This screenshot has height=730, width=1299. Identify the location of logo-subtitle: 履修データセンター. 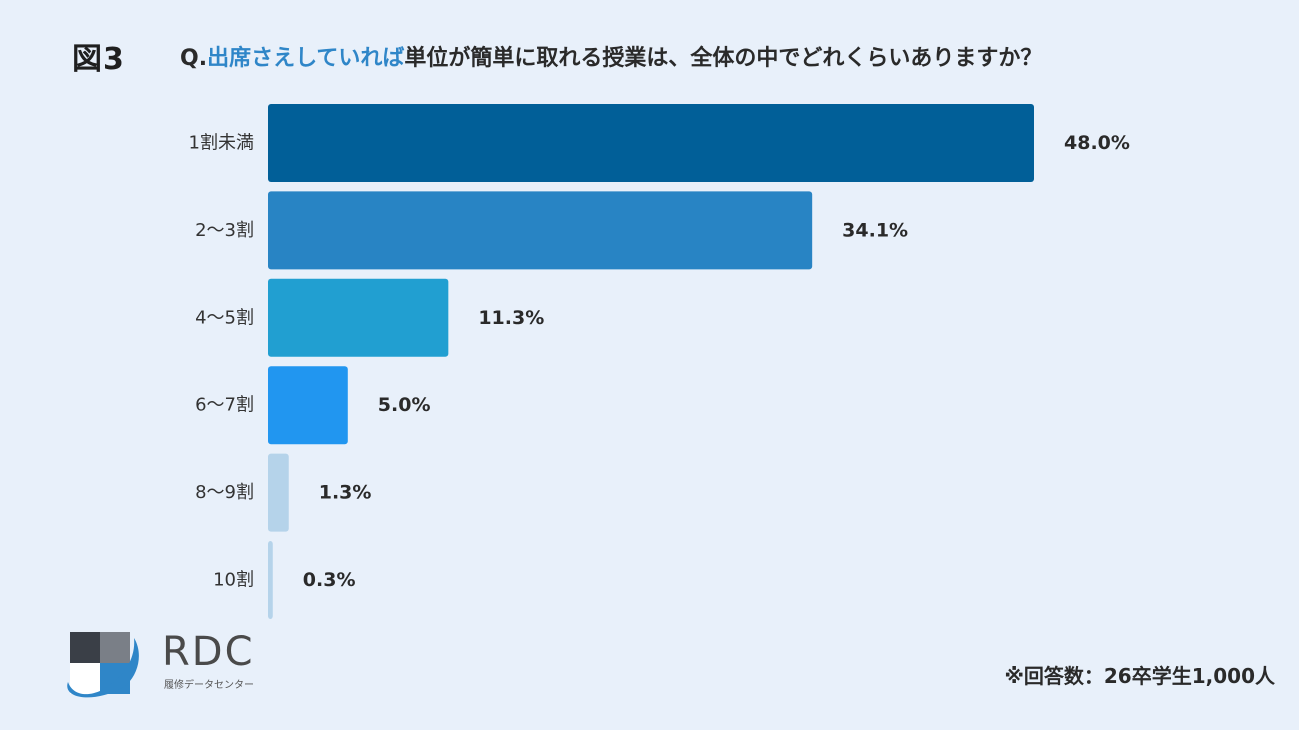
(209, 685).